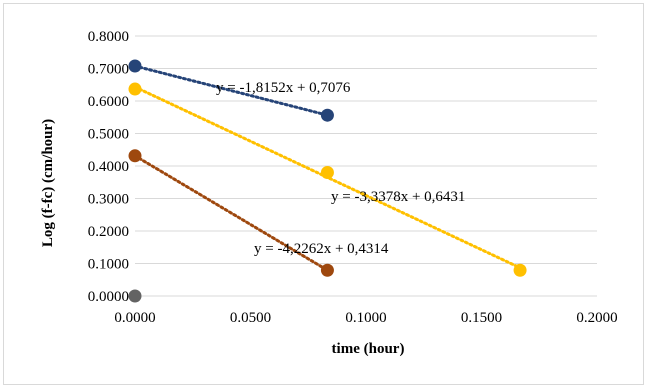 Image resolution: width=649 pixels, height=390 pixels. What do you see at coordinates (108, 37) in the screenshot?
I see `y-tick-label: 0.8000` at bounding box center [108, 37].